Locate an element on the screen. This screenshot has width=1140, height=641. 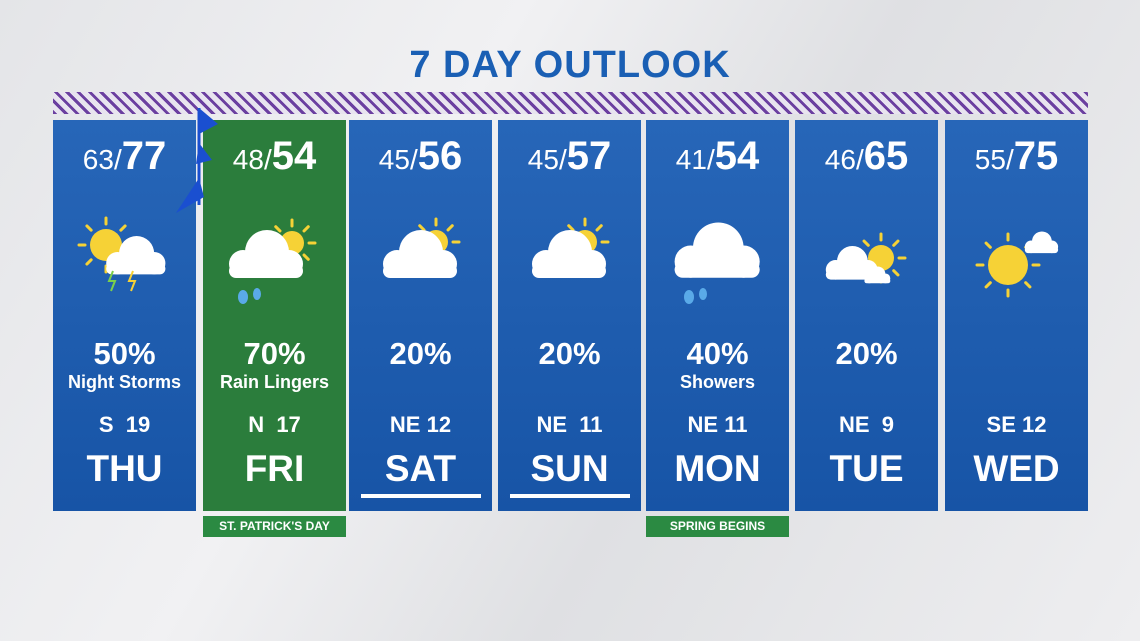
low-temp: 48 is located at coordinates (248, 159).